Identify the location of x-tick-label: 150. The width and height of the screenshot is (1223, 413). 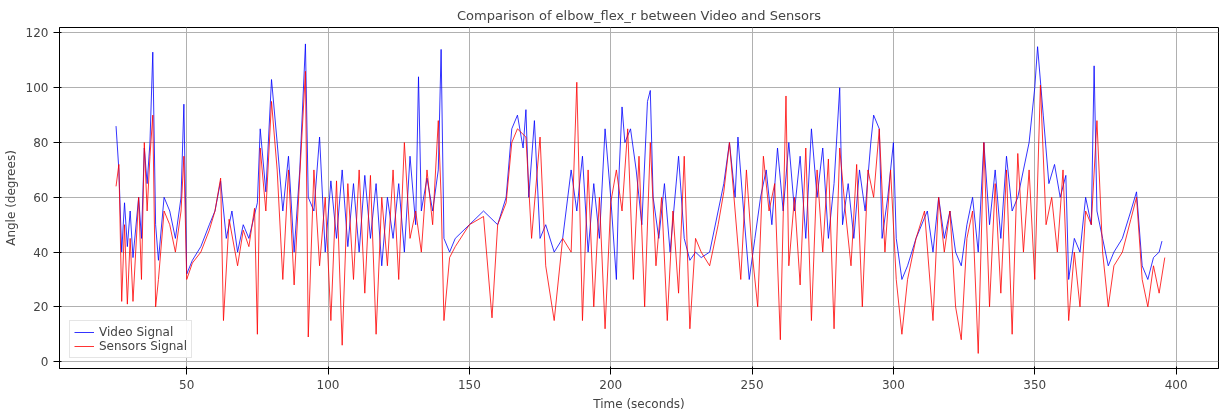
(469, 384).